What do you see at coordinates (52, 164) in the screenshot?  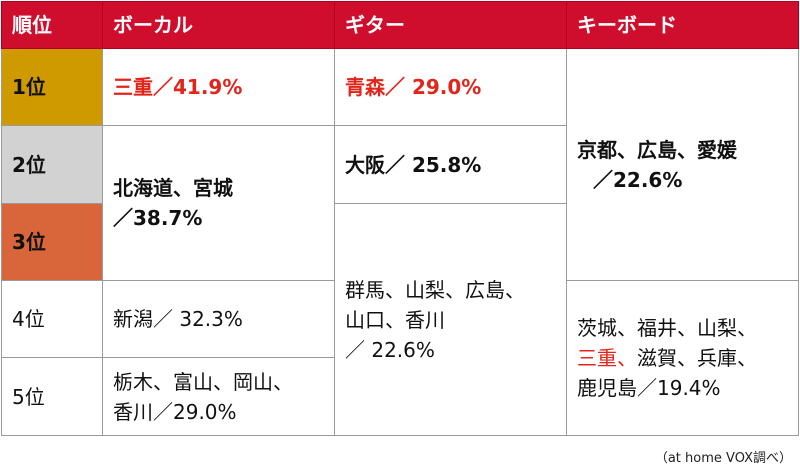 I see `rank-2-cell: 2位` at bounding box center [52, 164].